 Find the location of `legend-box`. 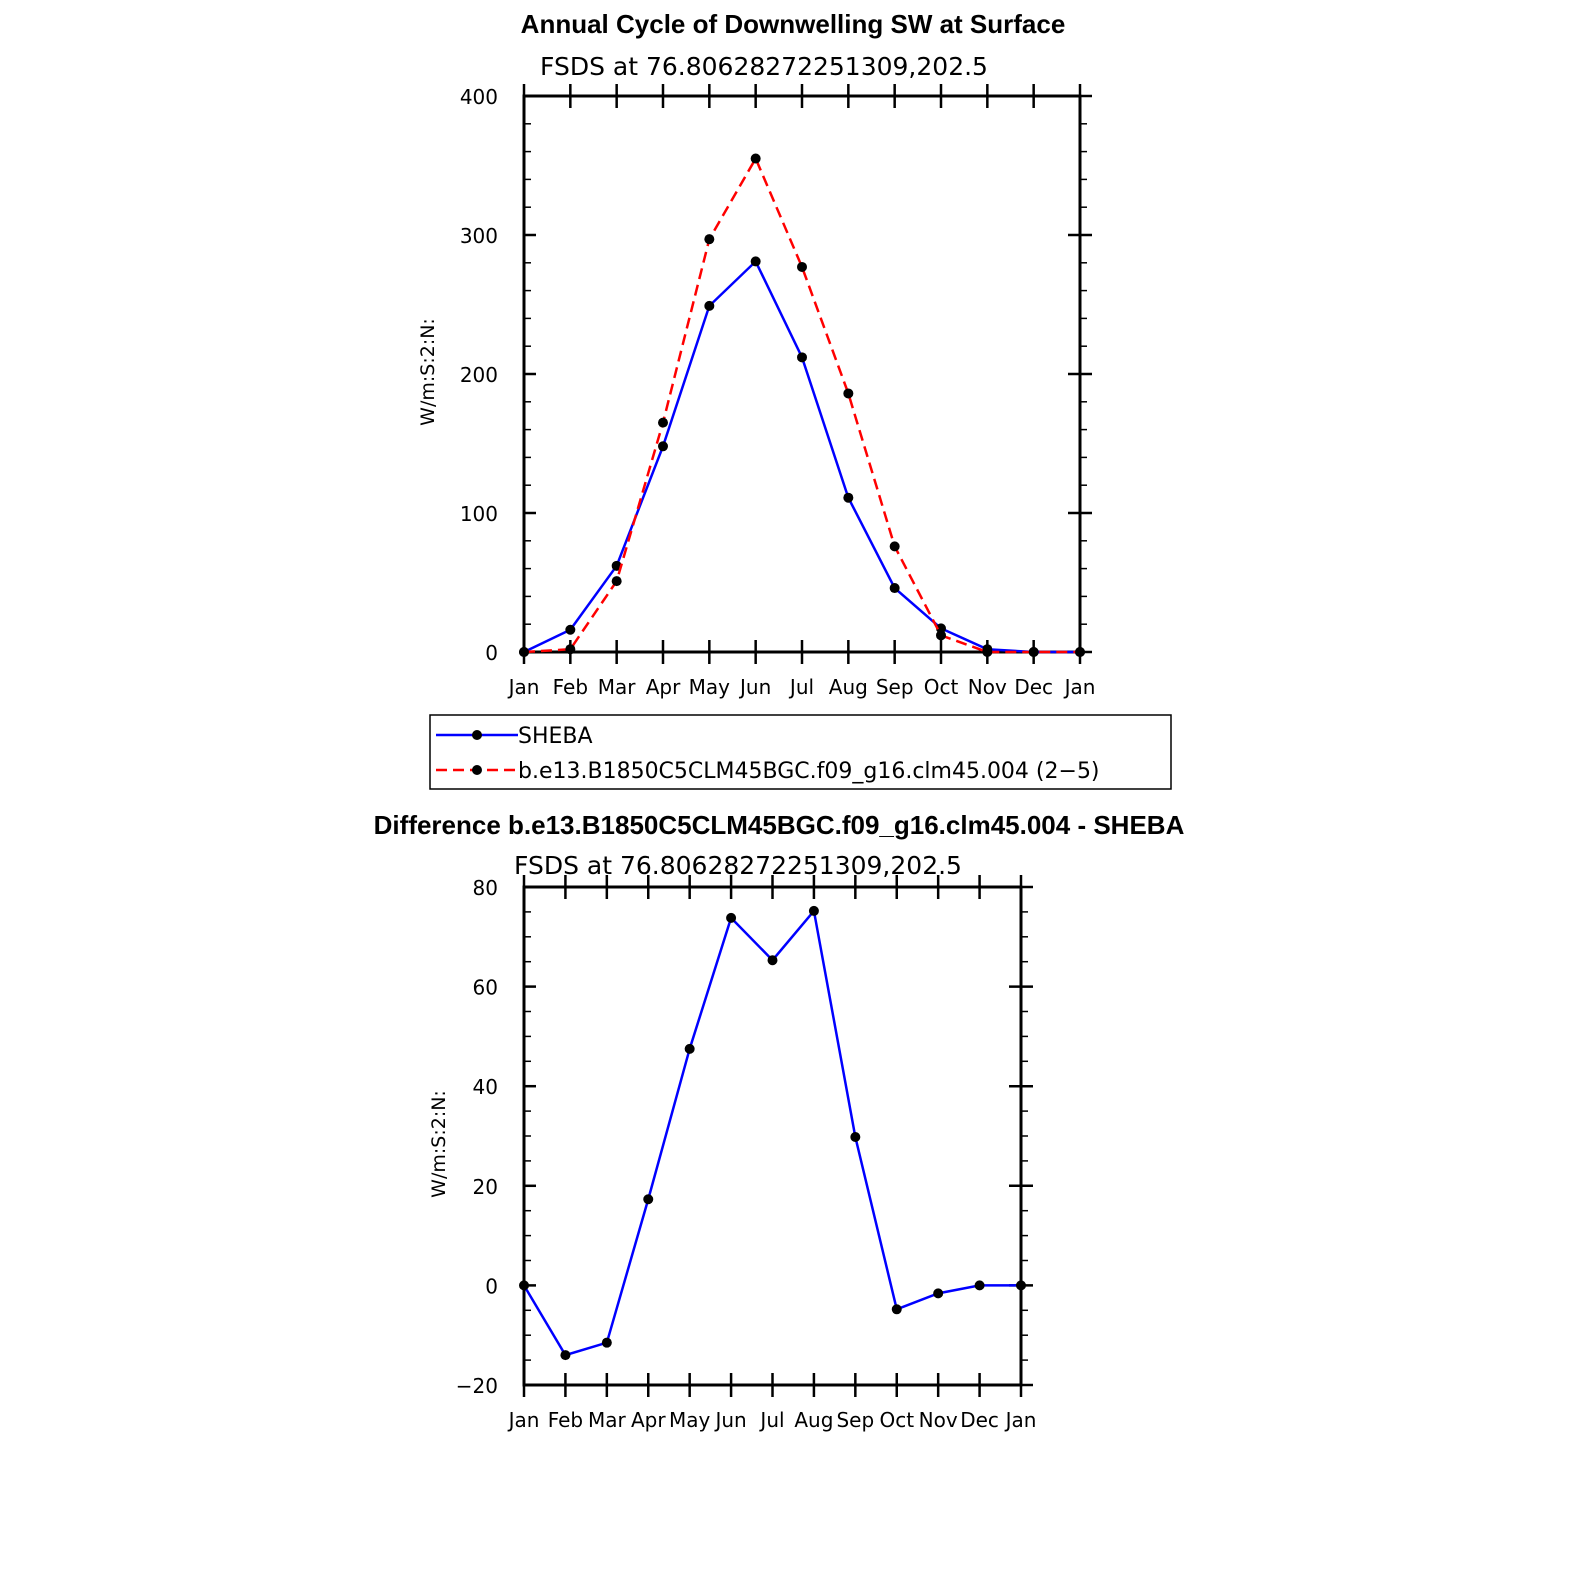

legend-box is located at coordinates (800, 752).